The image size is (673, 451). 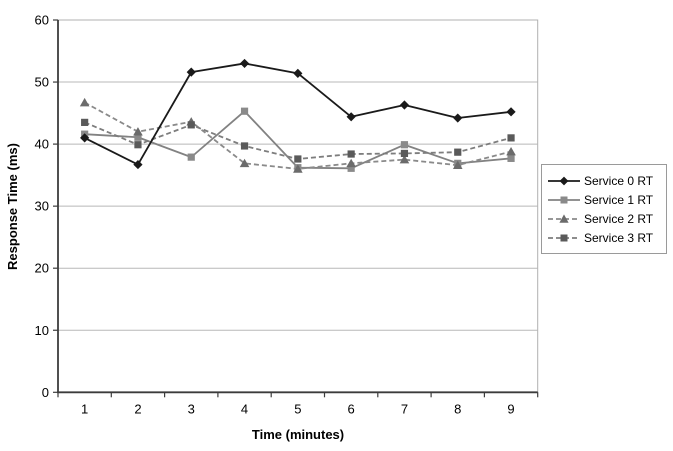 What do you see at coordinates (45, 392) in the screenshot?
I see `y-tick-label: 0` at bounding box center [45, 392].